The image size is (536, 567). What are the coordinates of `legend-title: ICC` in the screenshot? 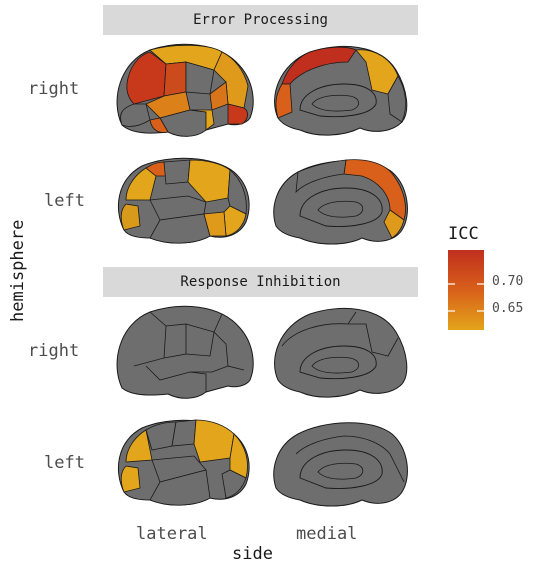 It's located at (463, 234).